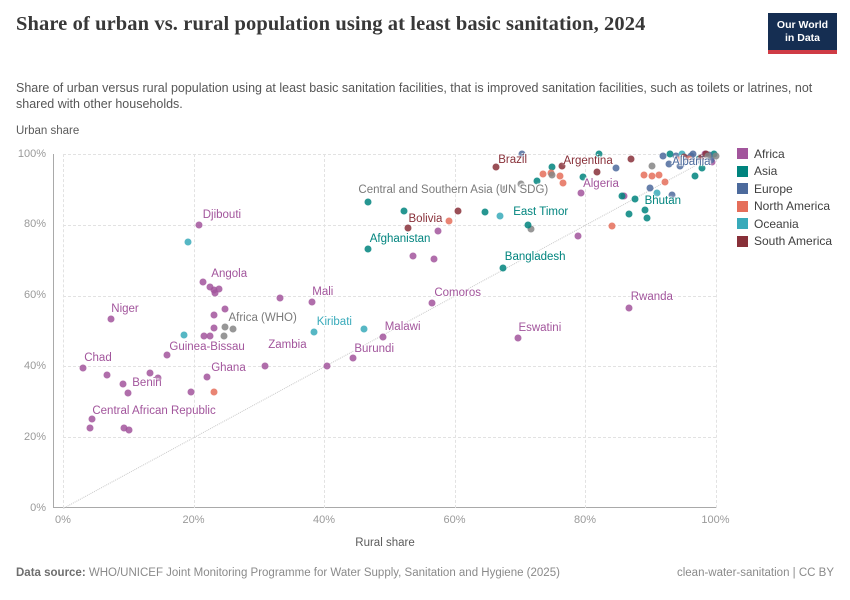 Image resolution: width=850 pixels, height=600 pixels. What do you see at coordinates (400, 238) in the screenshot?
I see `point-label: Afghanistan` at bounding box center [400, 238].